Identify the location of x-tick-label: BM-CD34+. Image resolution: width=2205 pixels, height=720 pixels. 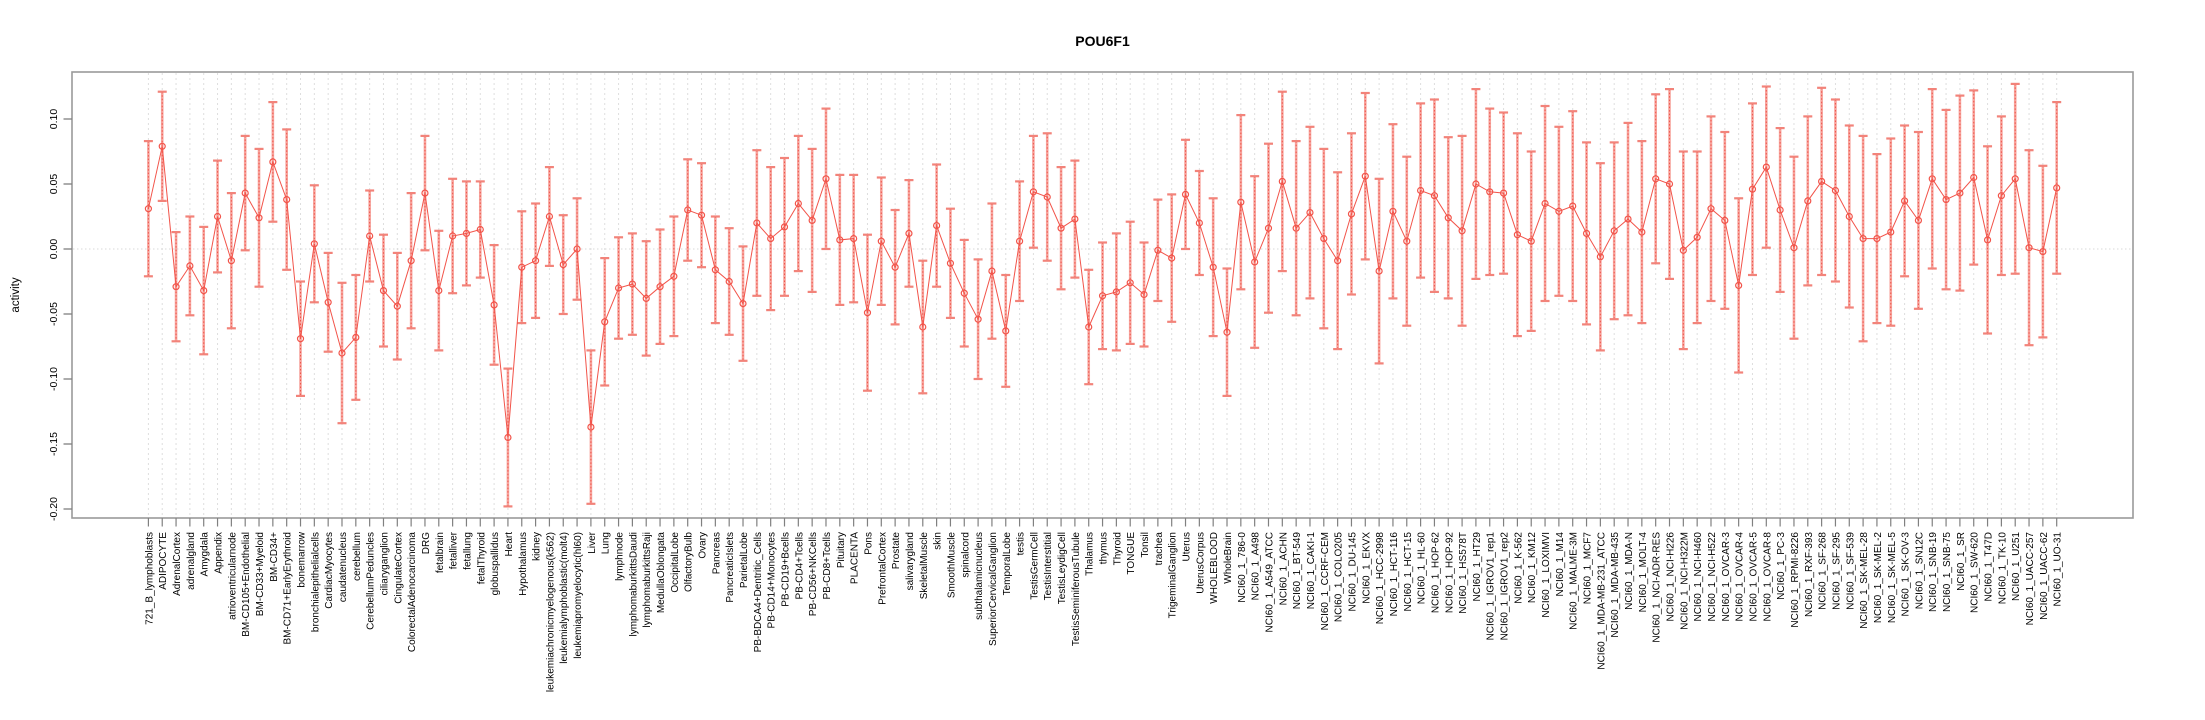
(274, 557).